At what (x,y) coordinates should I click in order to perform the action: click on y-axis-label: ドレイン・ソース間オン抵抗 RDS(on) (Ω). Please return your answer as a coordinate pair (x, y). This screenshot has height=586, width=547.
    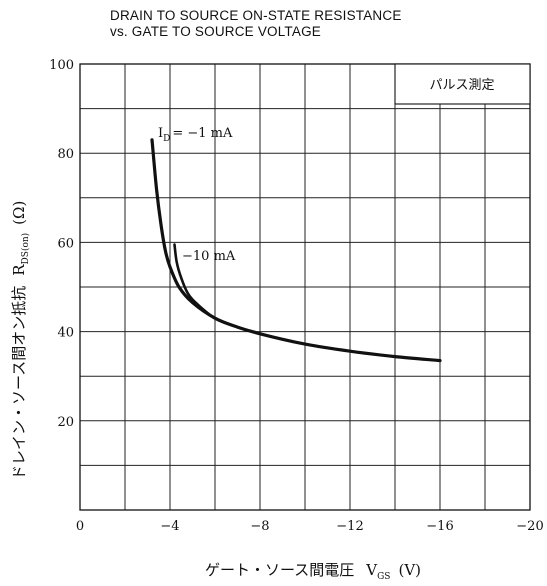
    Looking at the image, I should click on (20, 340).